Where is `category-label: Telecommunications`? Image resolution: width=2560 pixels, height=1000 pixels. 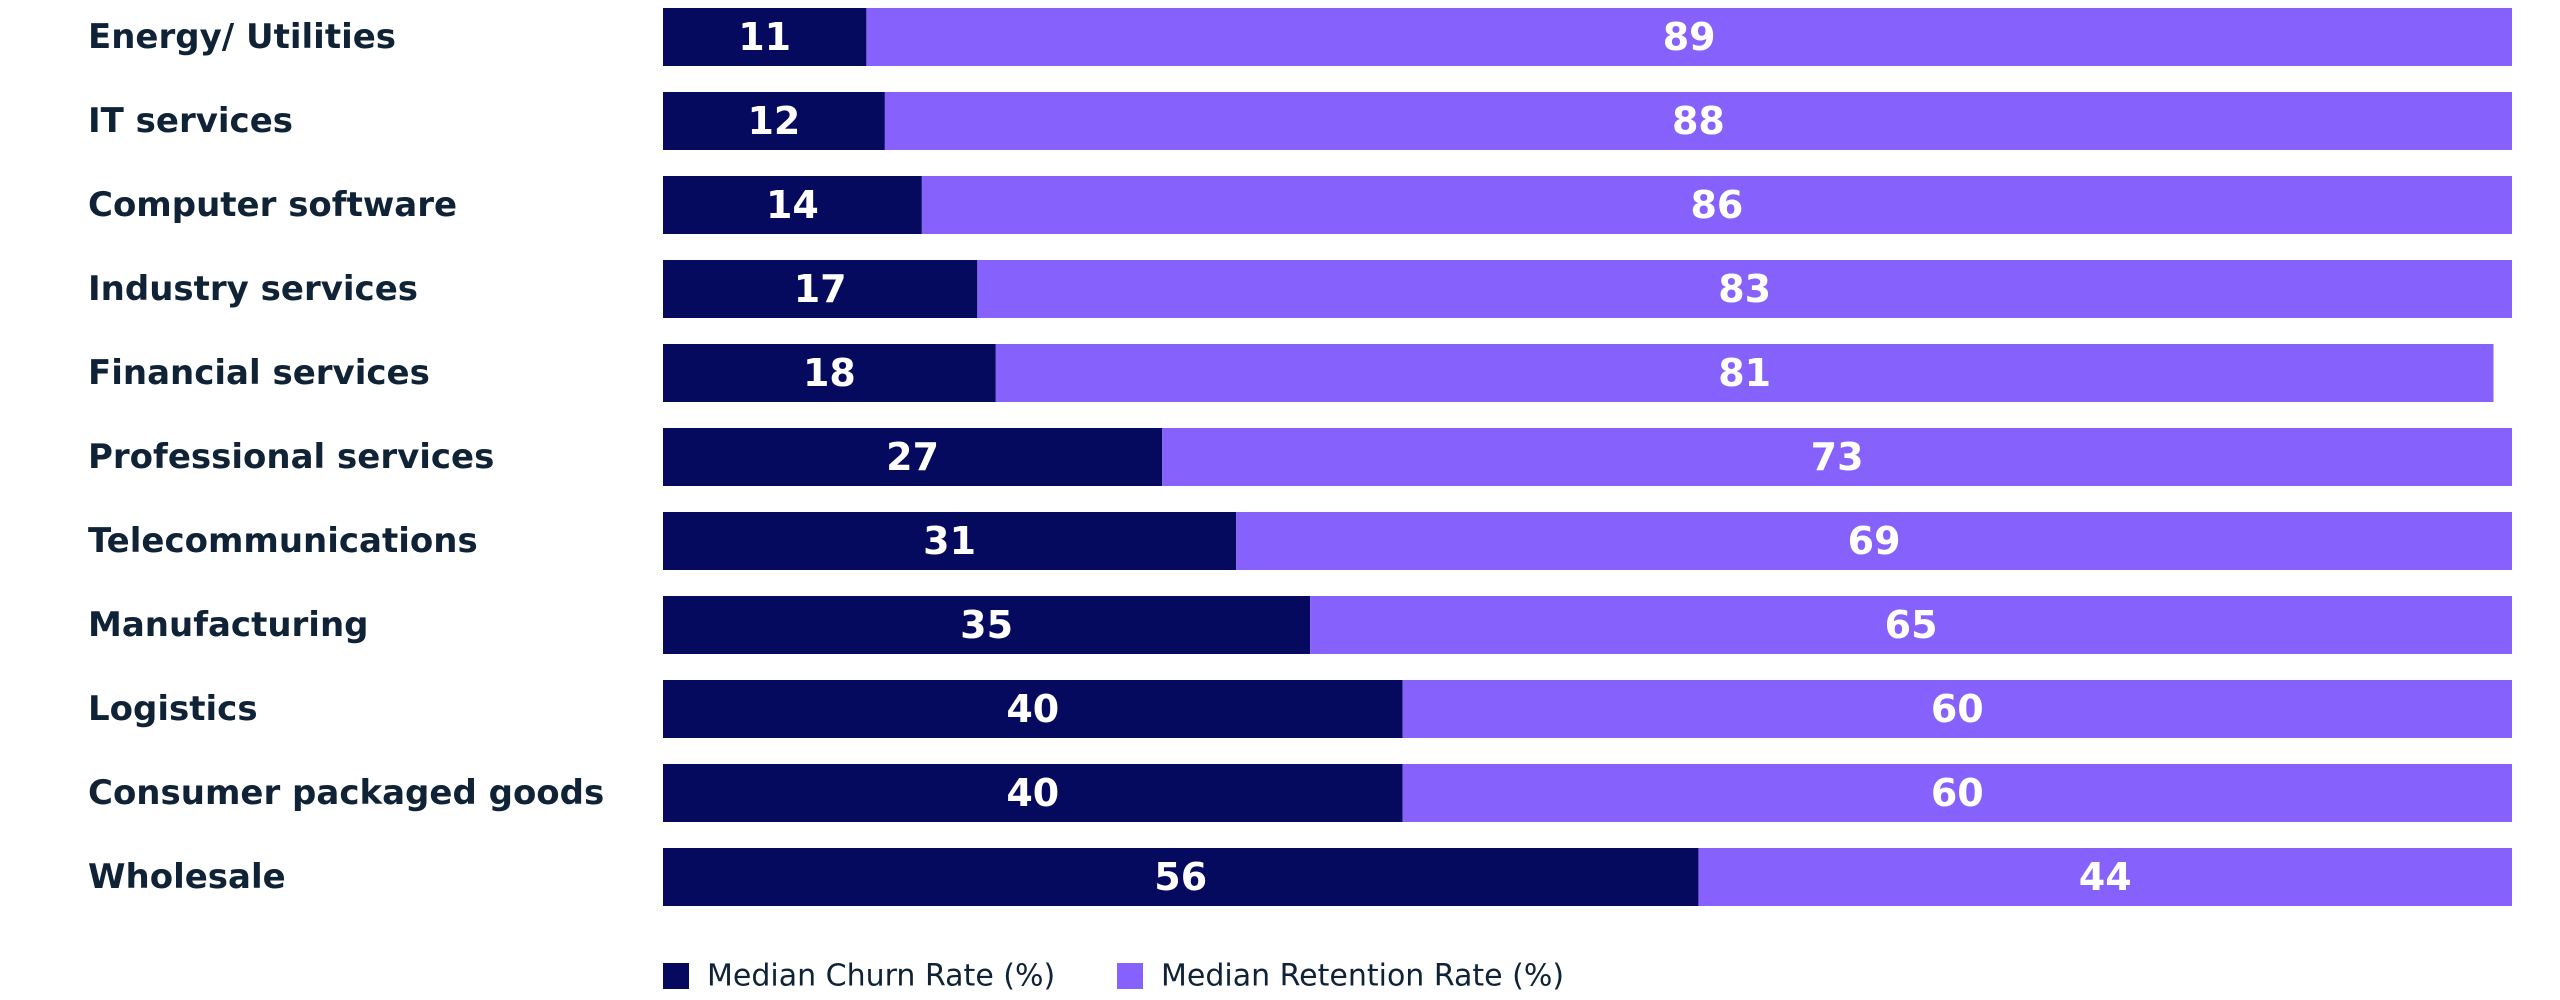 category-label: Telecommunications is located at coordinates (283, 541).